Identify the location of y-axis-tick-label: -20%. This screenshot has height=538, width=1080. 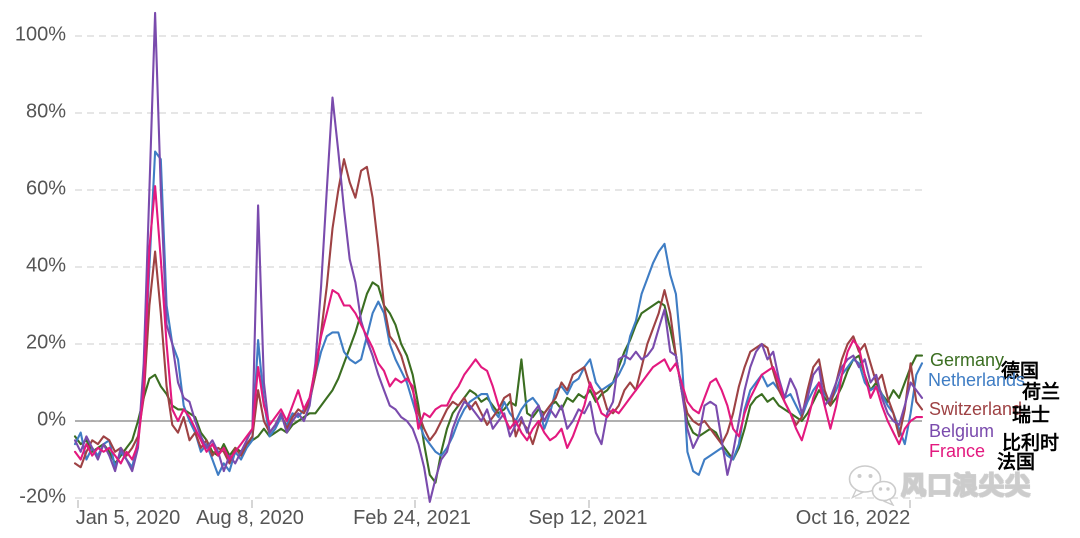
(42, 496).